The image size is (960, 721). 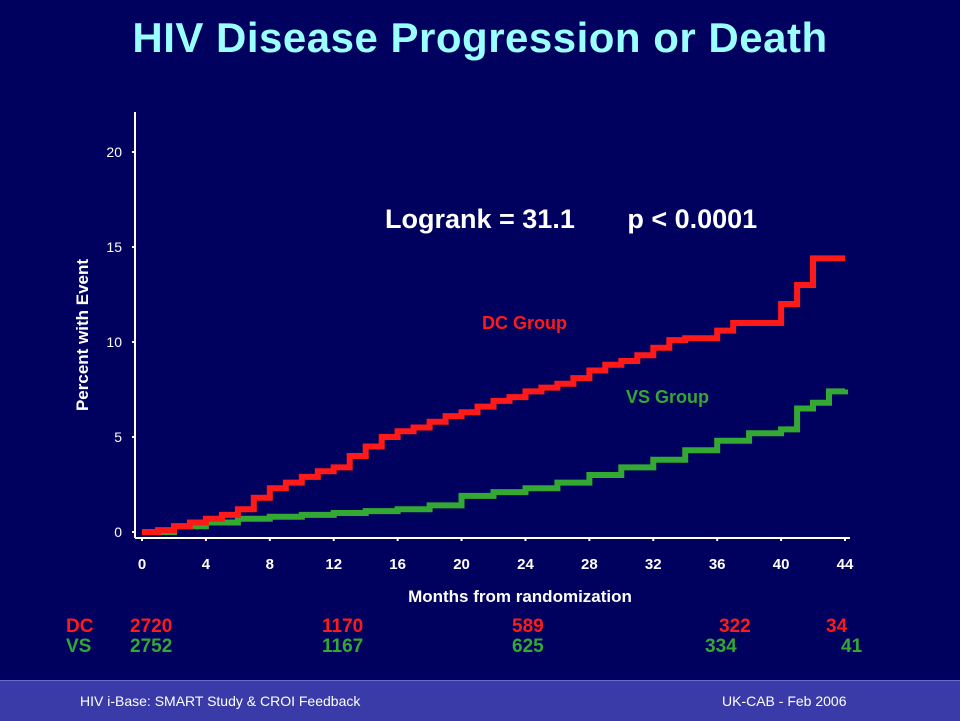 What do you see at coordinates (333, 564) in the screenshot?
I see `x-tick-label: 12` at bounding box center [333, 564].